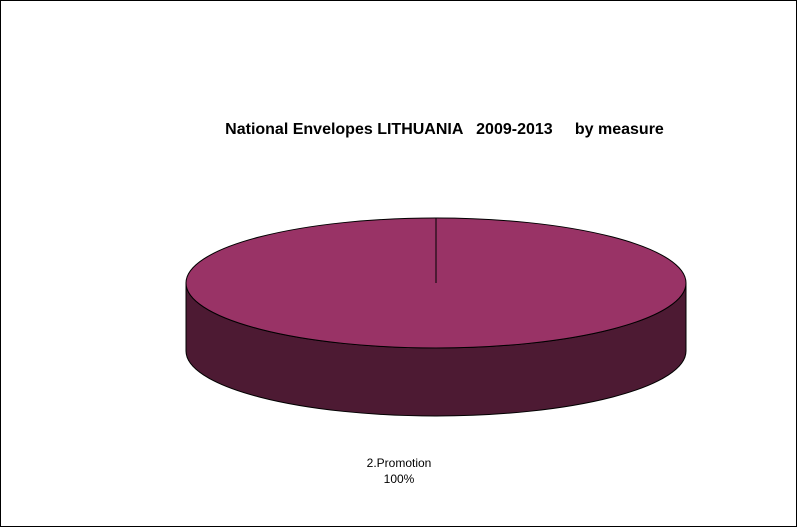 This screenshot has height=528, width=797. What do you see at coordinates (399, 479) in the screenshot?
I see `slice-label-percent: 100%` at bounding box center [399, 479].